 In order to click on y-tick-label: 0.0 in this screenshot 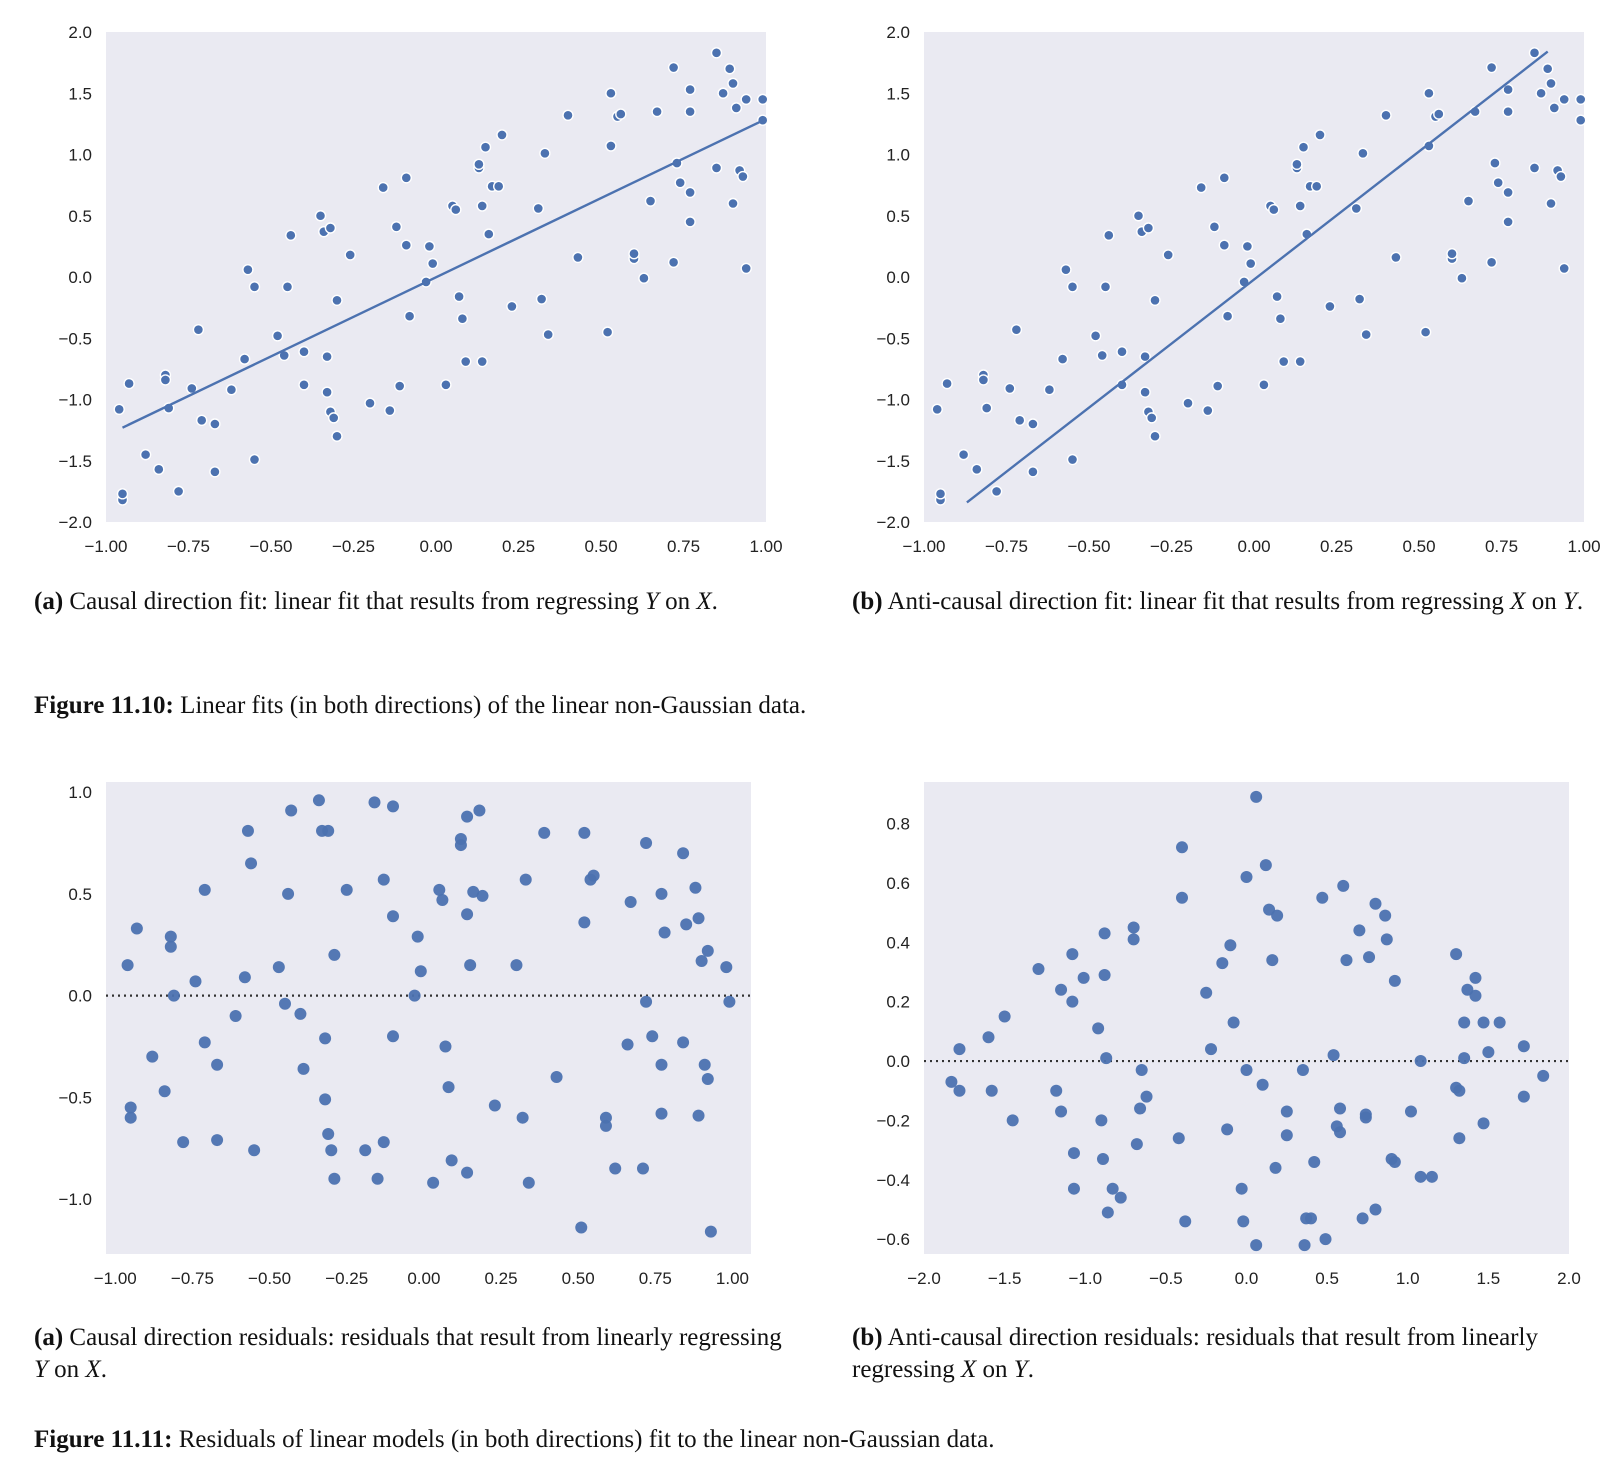, I will do `click(898, 1061)`.